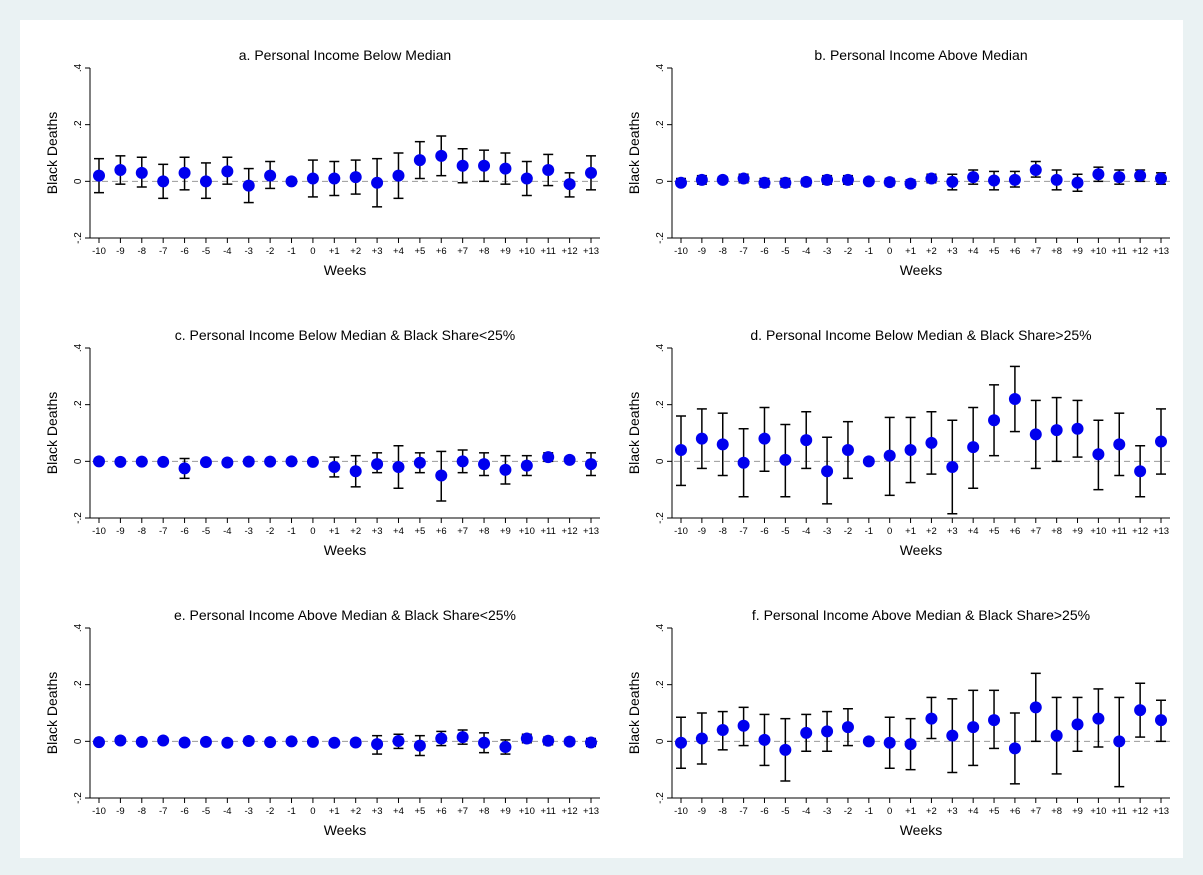 The width and height of the screenshot is (1203, 875). Describe the element at coordinates (764, 531) in the screenshot. I see `x-tick-label: -6` at that location.